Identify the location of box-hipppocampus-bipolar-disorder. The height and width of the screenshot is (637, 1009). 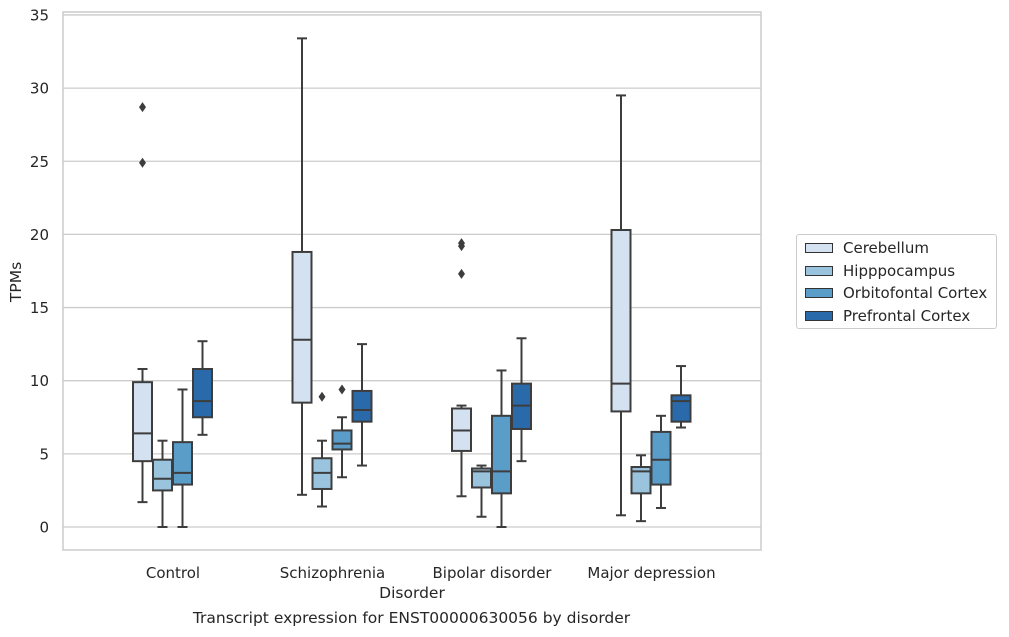
(481, 491).